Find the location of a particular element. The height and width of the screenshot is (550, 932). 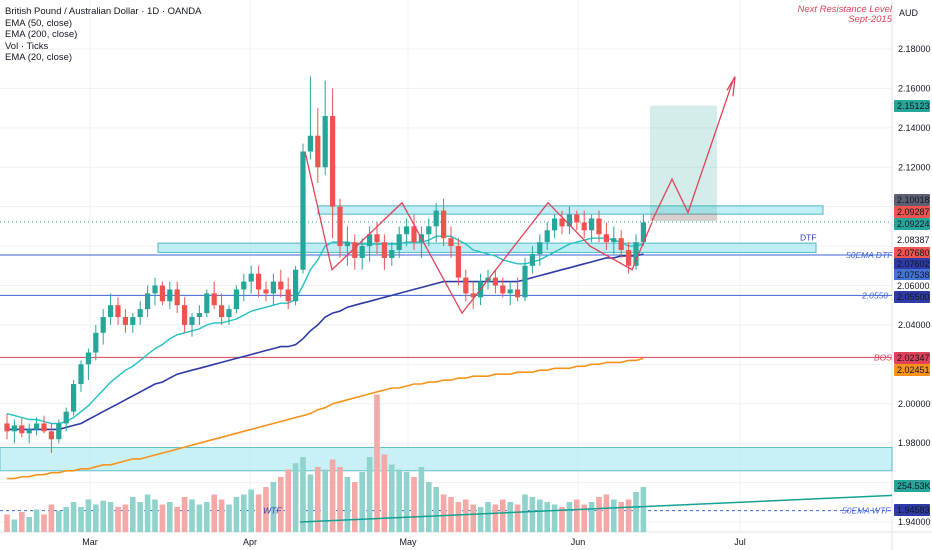

price-label-text: 2.07602 is located at coordinates (913, 264).